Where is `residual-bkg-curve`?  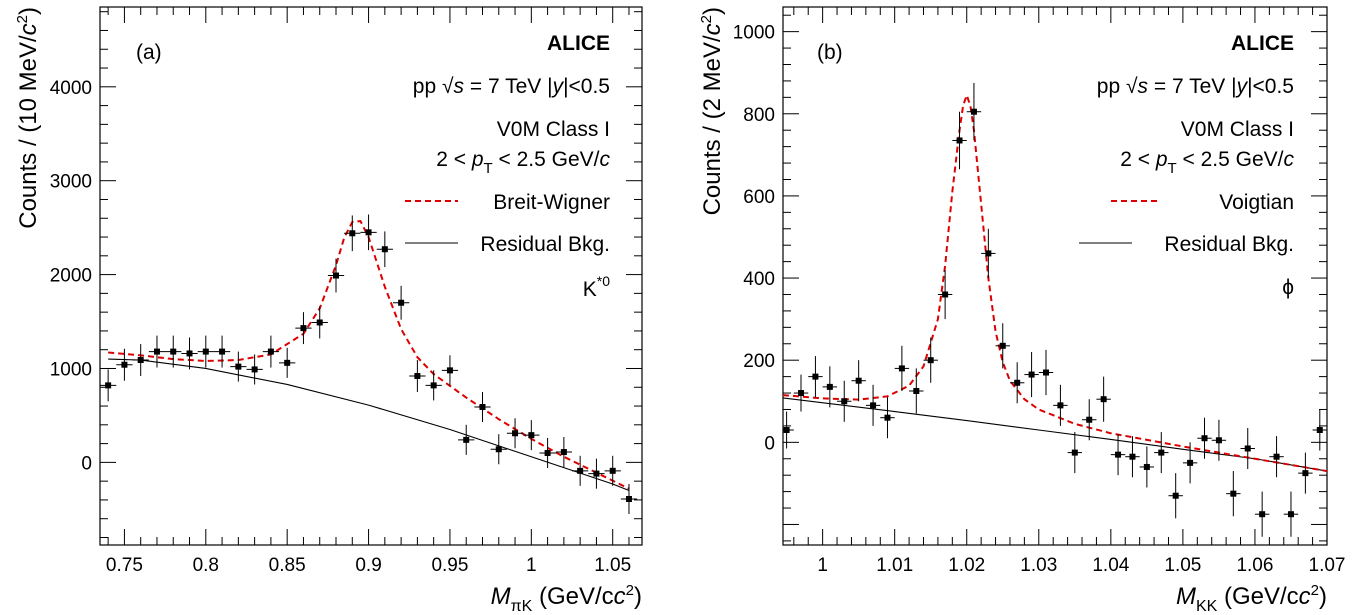
residual-bkg-curve is located at coordinates (1055, 434).